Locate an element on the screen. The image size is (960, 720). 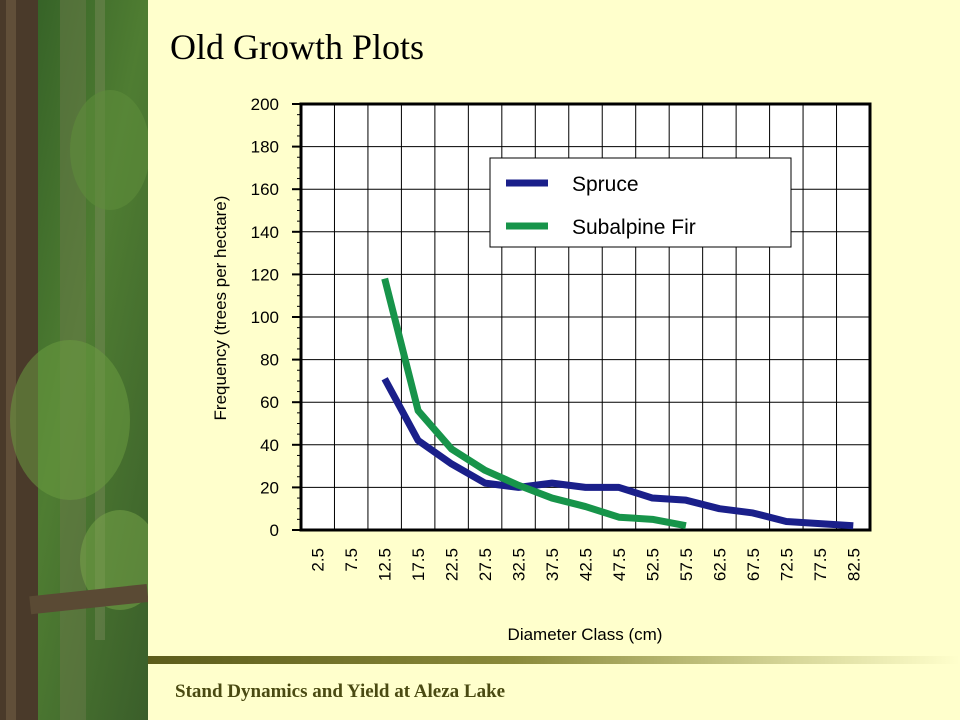
y-tick-label: 40 is located at coordinates (269, 445).